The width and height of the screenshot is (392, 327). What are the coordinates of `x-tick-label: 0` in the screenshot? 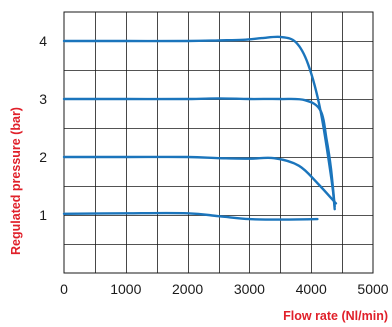 It's located at (64, 289).